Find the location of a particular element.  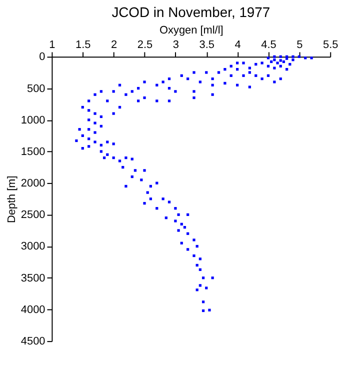

x-tick-label: 2 is located at coordinates (114, 45).